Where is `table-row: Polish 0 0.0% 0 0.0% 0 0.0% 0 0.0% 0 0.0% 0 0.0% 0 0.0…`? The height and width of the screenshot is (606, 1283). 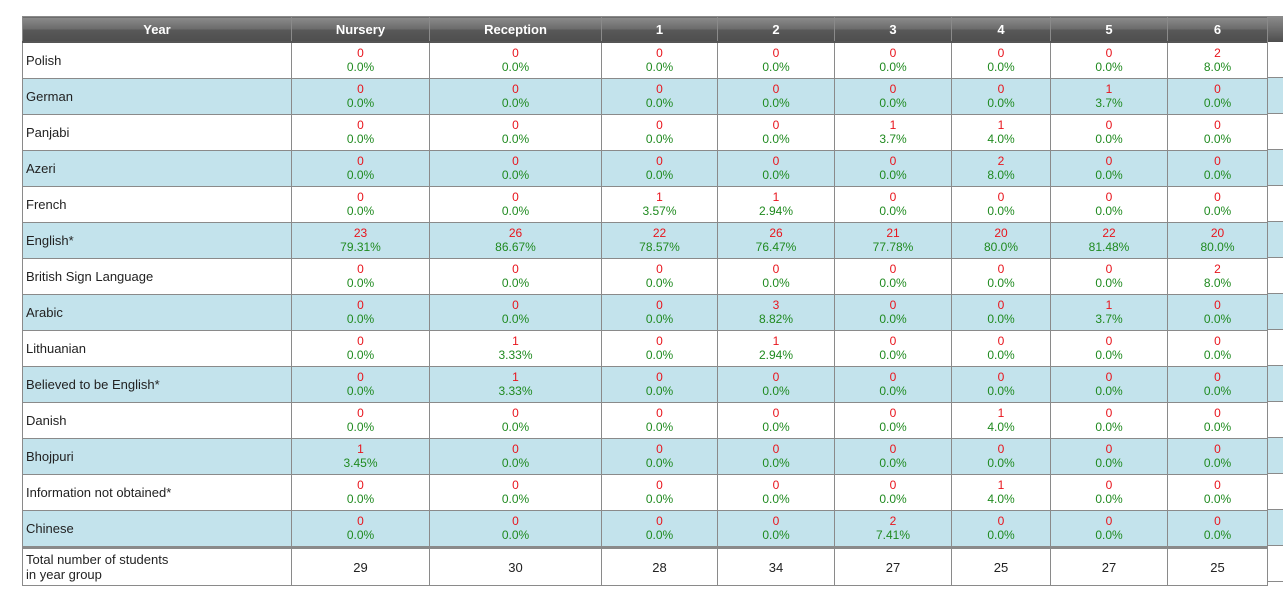
table-row: Polish 0 0.0% 0 0.0% 0 0.0% 0 0.0% 0 0.0% 0 0.0% 0 0.0… is located at coordinates (645, 60).